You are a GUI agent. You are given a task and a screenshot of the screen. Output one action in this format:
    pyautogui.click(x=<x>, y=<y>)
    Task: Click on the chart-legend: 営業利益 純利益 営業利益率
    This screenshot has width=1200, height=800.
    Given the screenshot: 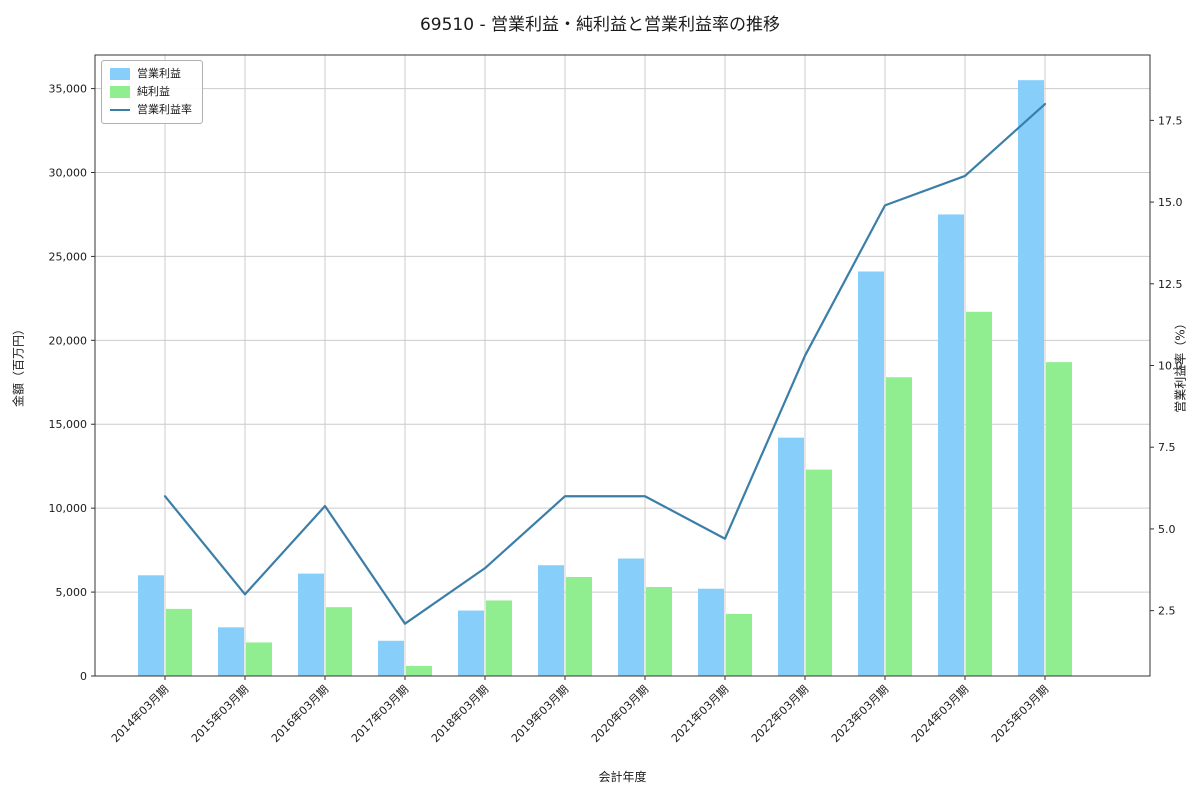 What is the action you would take?
    pyautogui.click(x=152, y=92)
    